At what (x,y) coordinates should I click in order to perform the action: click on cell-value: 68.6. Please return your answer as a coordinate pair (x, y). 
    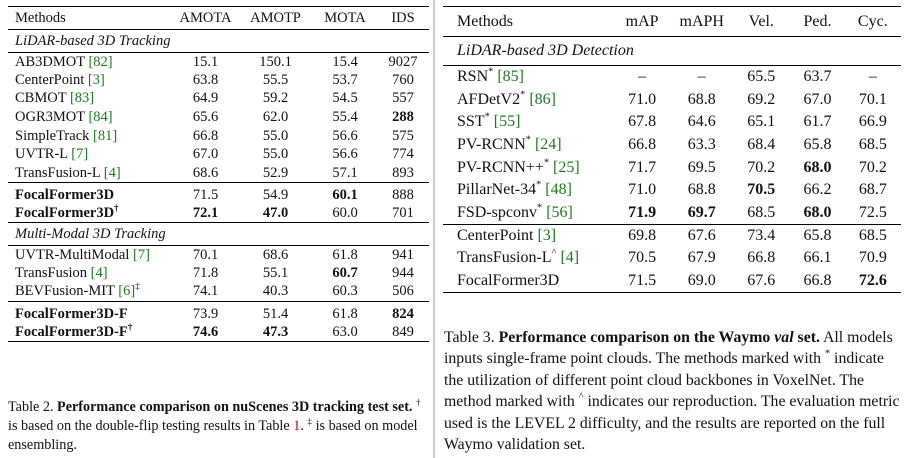
    Looking at the image, I should click on (275, 255).